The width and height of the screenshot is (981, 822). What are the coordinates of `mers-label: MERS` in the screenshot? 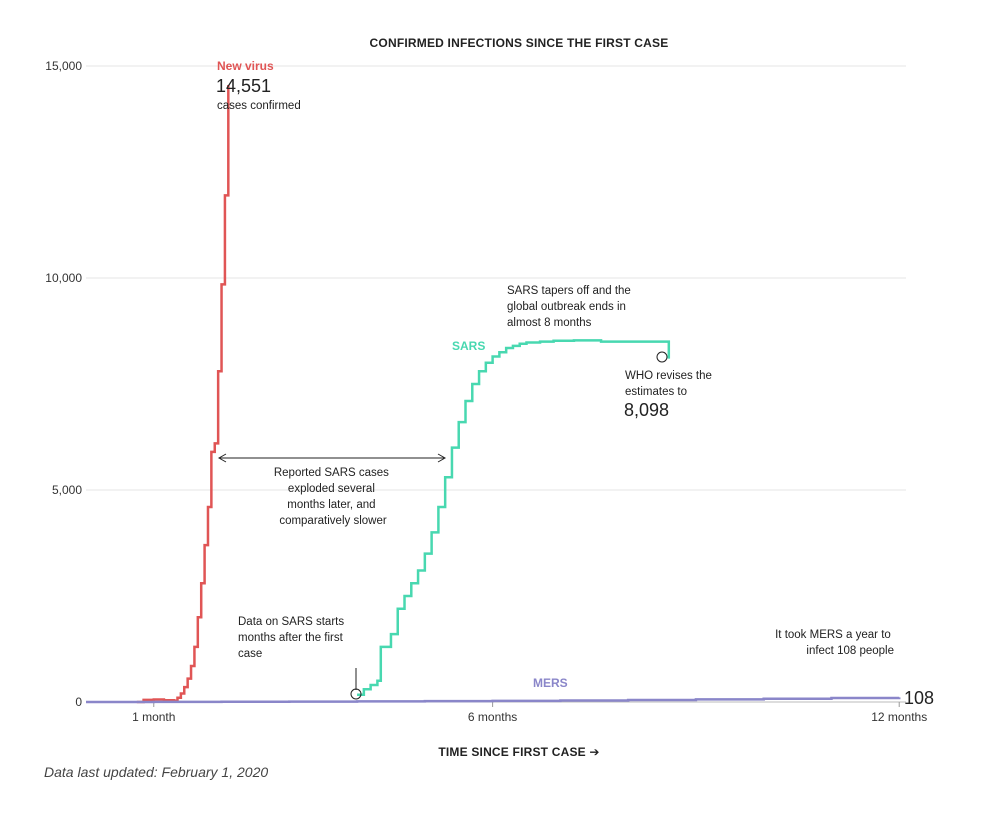 It's located at (550, 683).